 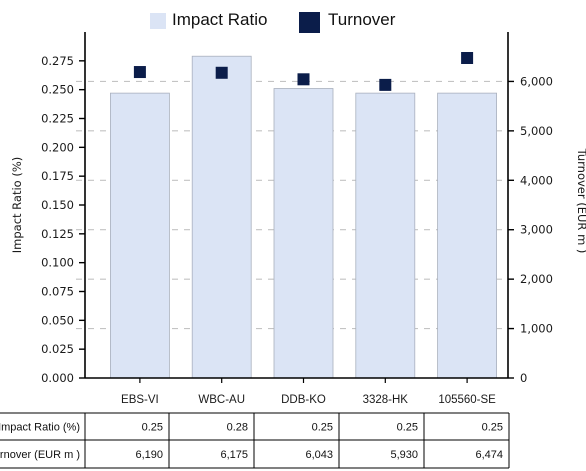 What do you see at coordinates (234, 455) in the screenshot?
I see `table-cell: 6,175` at bounding box center [234, 455].